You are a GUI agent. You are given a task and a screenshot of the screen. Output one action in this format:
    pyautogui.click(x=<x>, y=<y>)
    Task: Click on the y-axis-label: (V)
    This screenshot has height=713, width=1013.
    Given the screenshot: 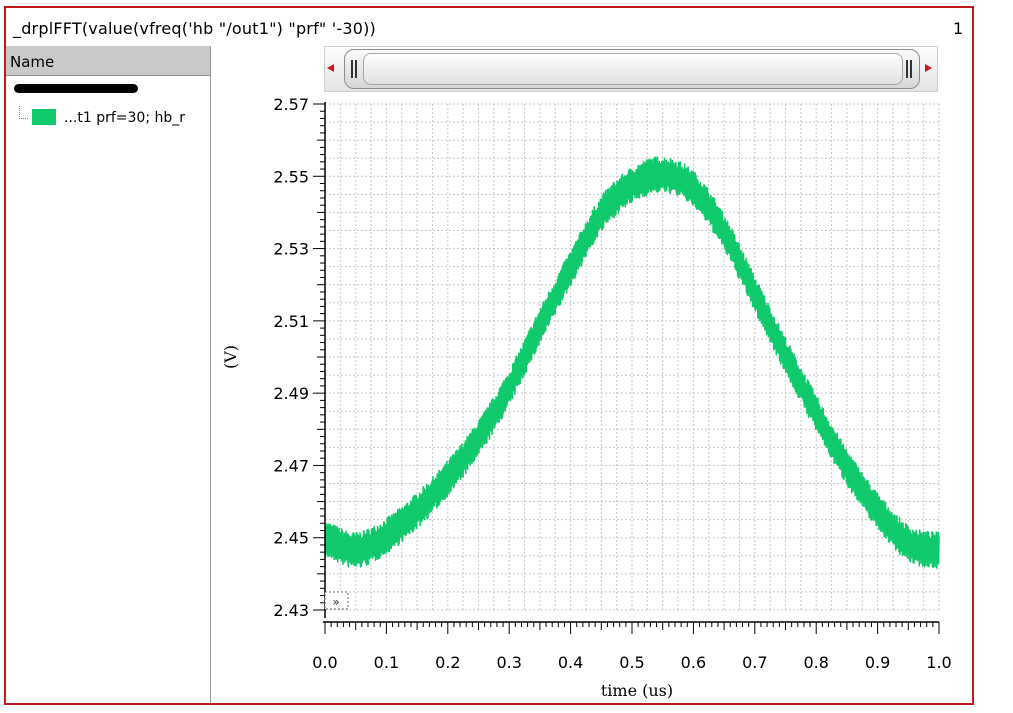 What is the action you would take?
    pyautogui.click(x=230, y=357)
    